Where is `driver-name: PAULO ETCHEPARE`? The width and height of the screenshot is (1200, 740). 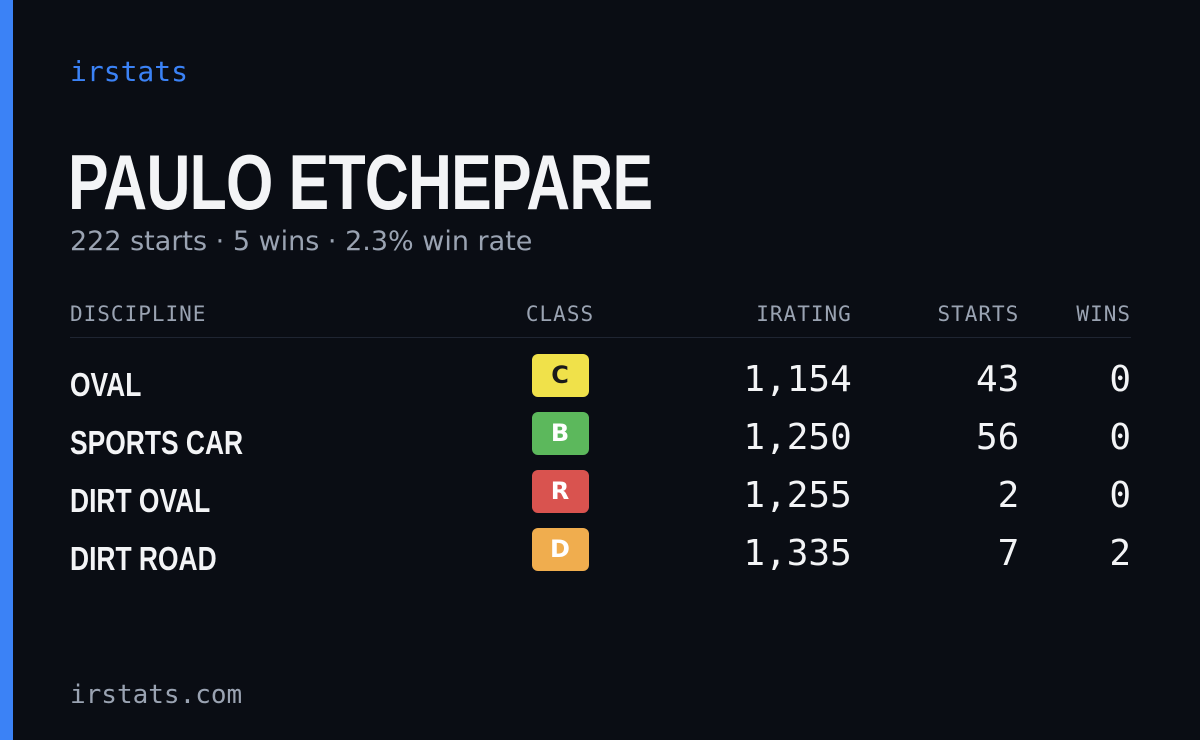 driver-name: PAULO ETCHEPARE is located at coordinates (360, 182).